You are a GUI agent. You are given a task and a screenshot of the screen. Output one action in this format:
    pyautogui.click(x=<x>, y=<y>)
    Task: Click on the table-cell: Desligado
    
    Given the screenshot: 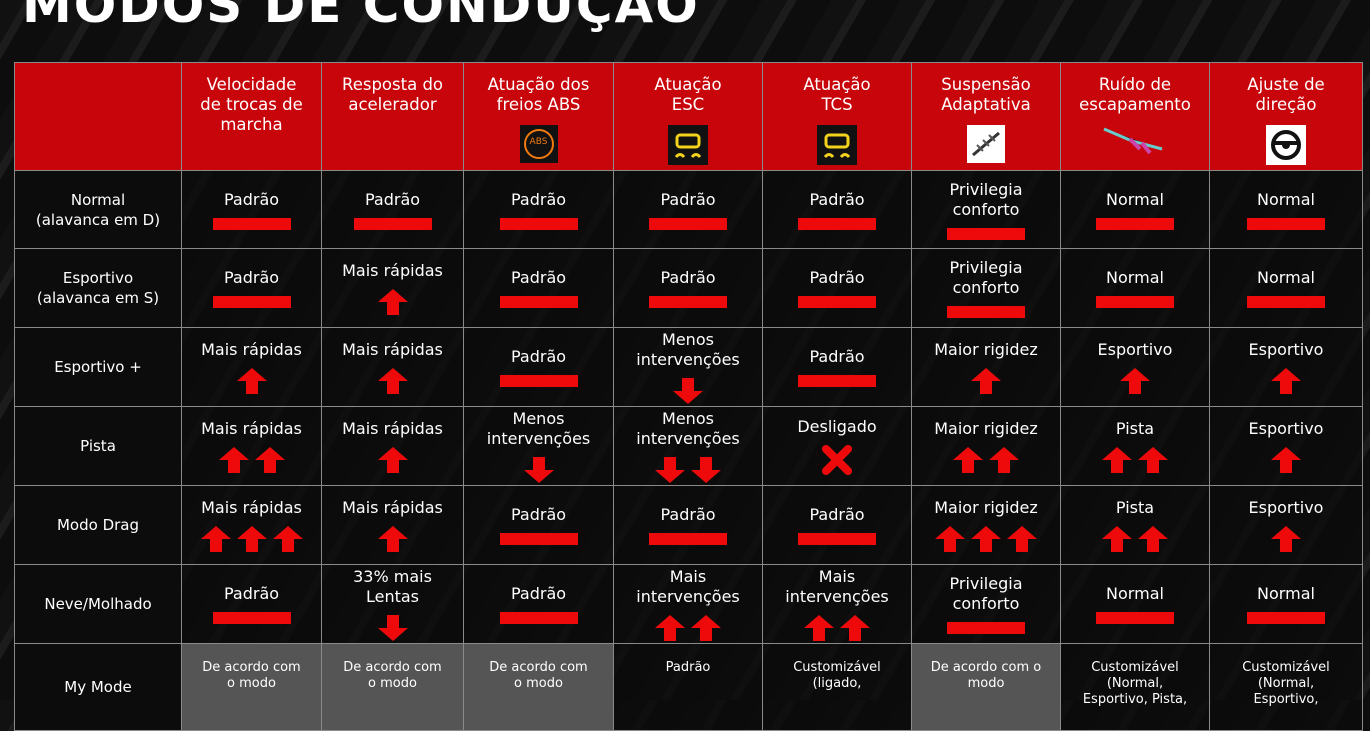 What is the action you would take?
    pyautogui.click(x=837, y=446)
    